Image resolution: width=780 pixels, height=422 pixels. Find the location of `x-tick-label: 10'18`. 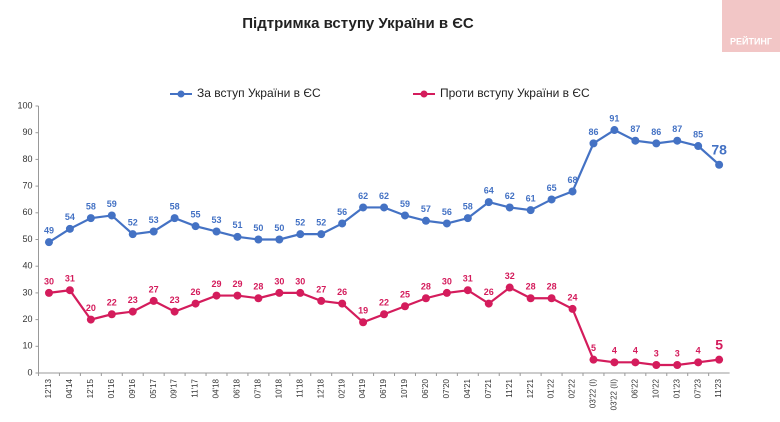

x-tick-label: 10'18 is located at coordinates (278, 388).